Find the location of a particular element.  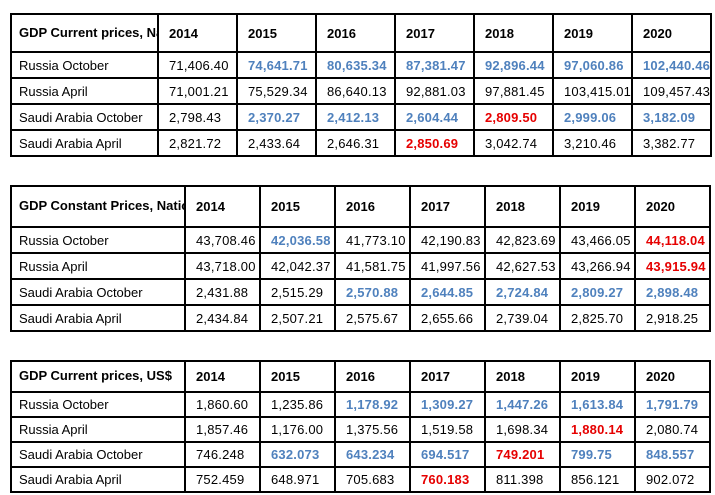

value-cell: 749.201 is located at coordinates (522, 454).